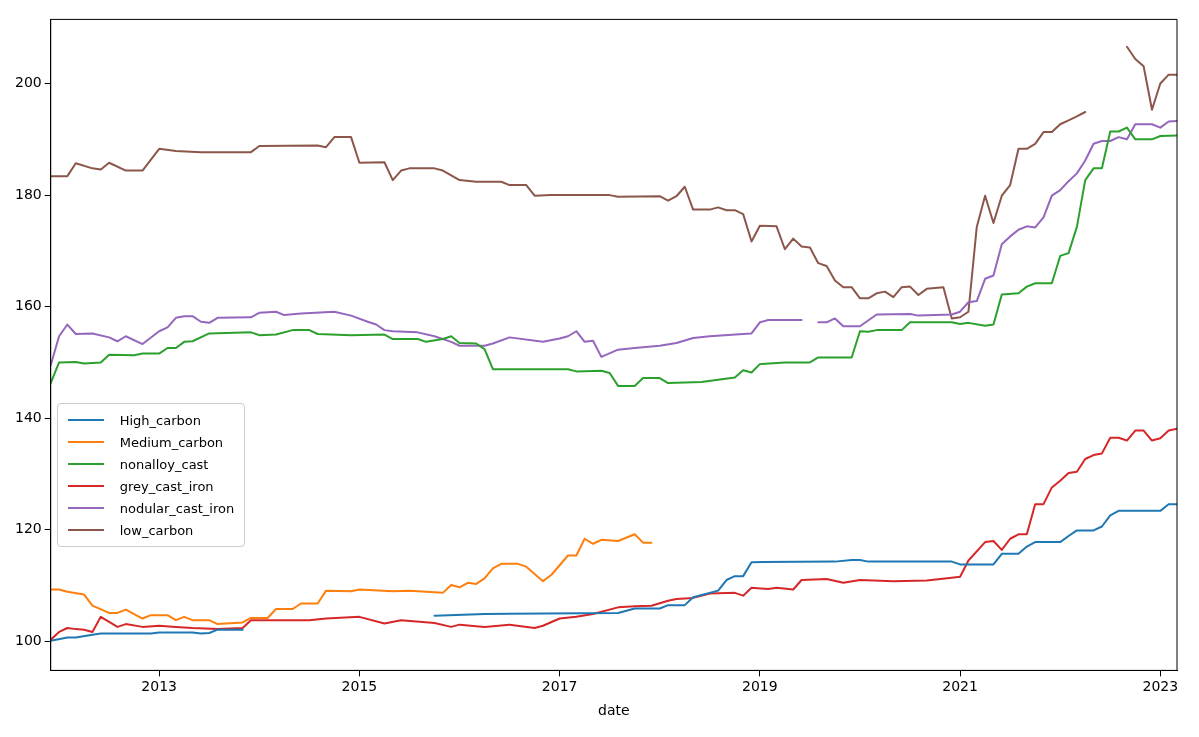  Describe the element at coordinates (28, 305) in the screenshot. I see `y-tick-label: 160` at that location.